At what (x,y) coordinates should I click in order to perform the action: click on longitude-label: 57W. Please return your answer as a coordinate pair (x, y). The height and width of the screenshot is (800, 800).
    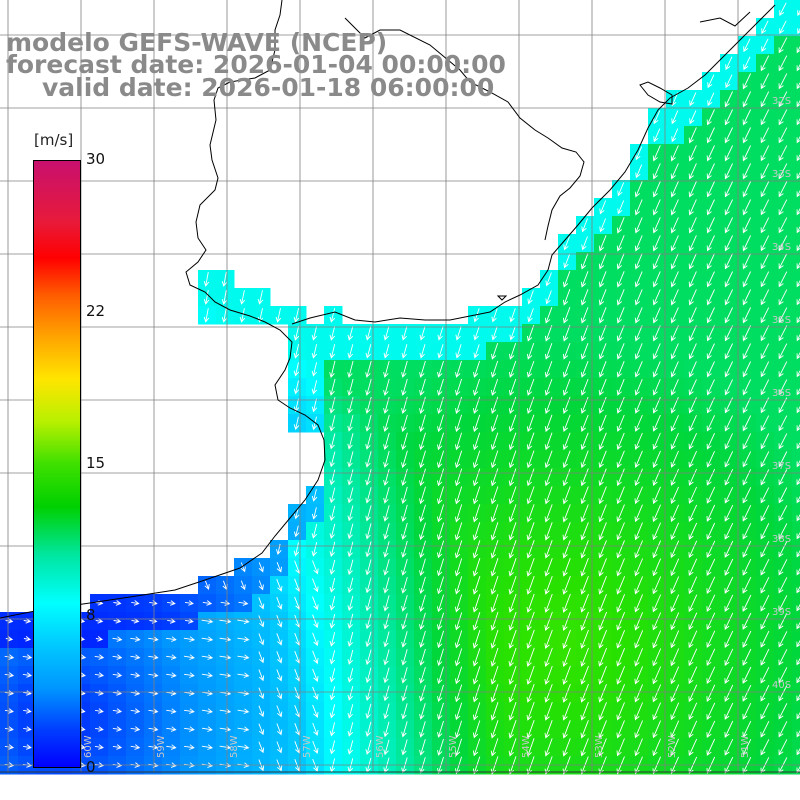
    Looking at the image, I should click on (307, 746).